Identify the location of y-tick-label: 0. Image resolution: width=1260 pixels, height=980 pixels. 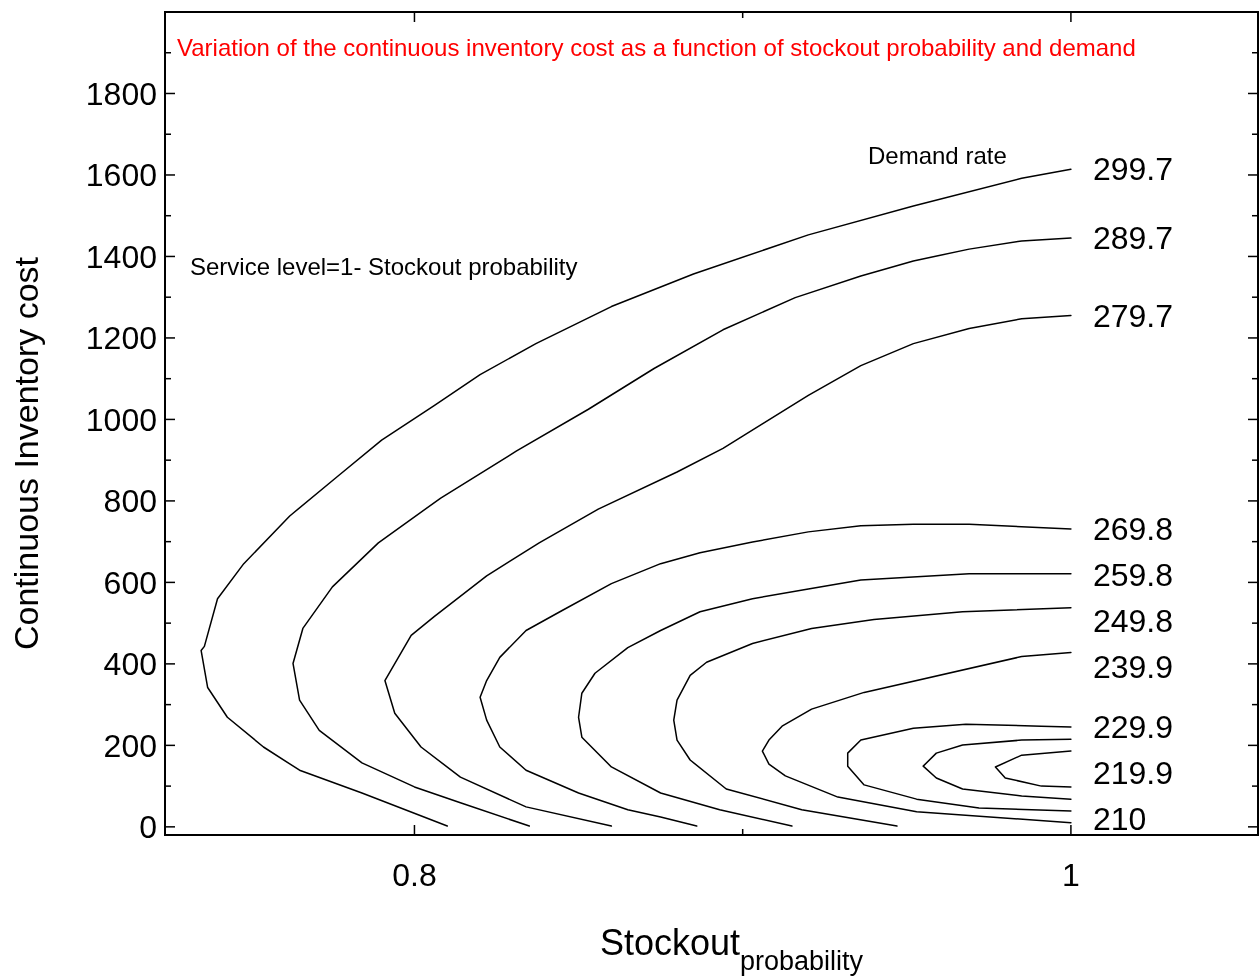
(148, 827).